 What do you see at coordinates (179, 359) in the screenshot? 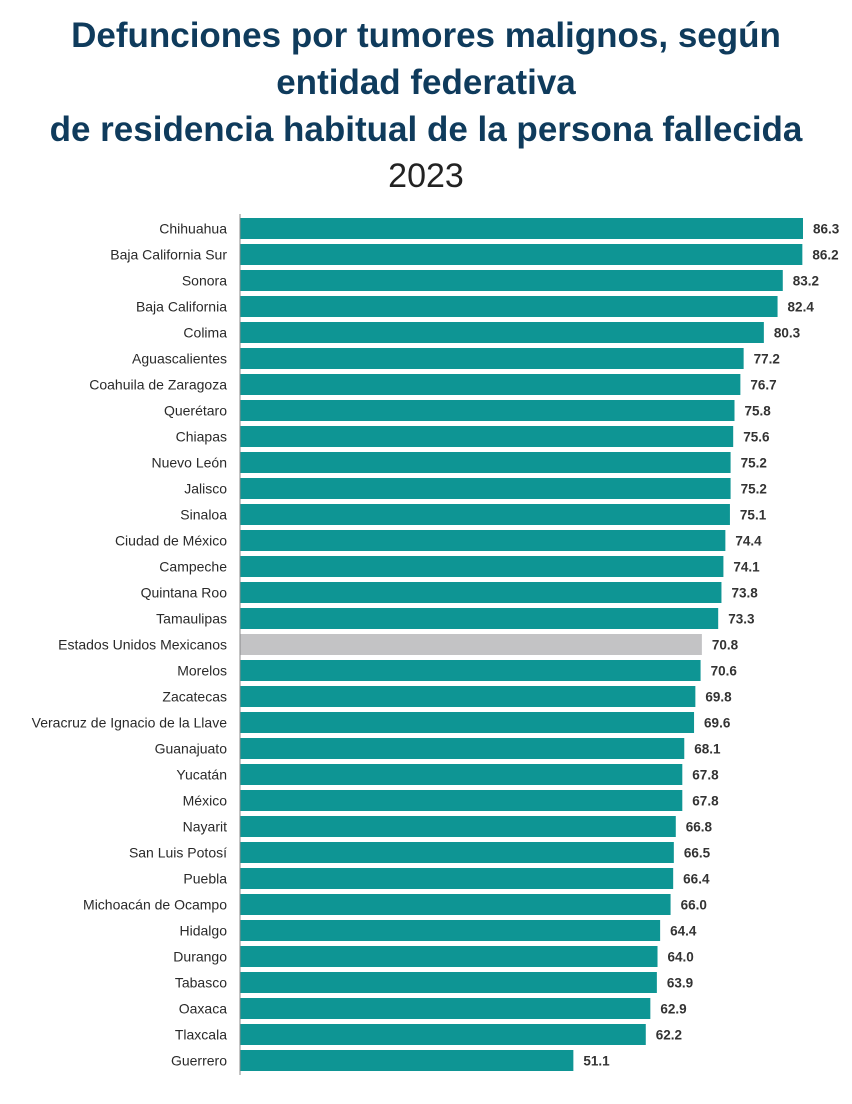
I see `category-label: Aguascalientes` at bounding box center [179, 359].